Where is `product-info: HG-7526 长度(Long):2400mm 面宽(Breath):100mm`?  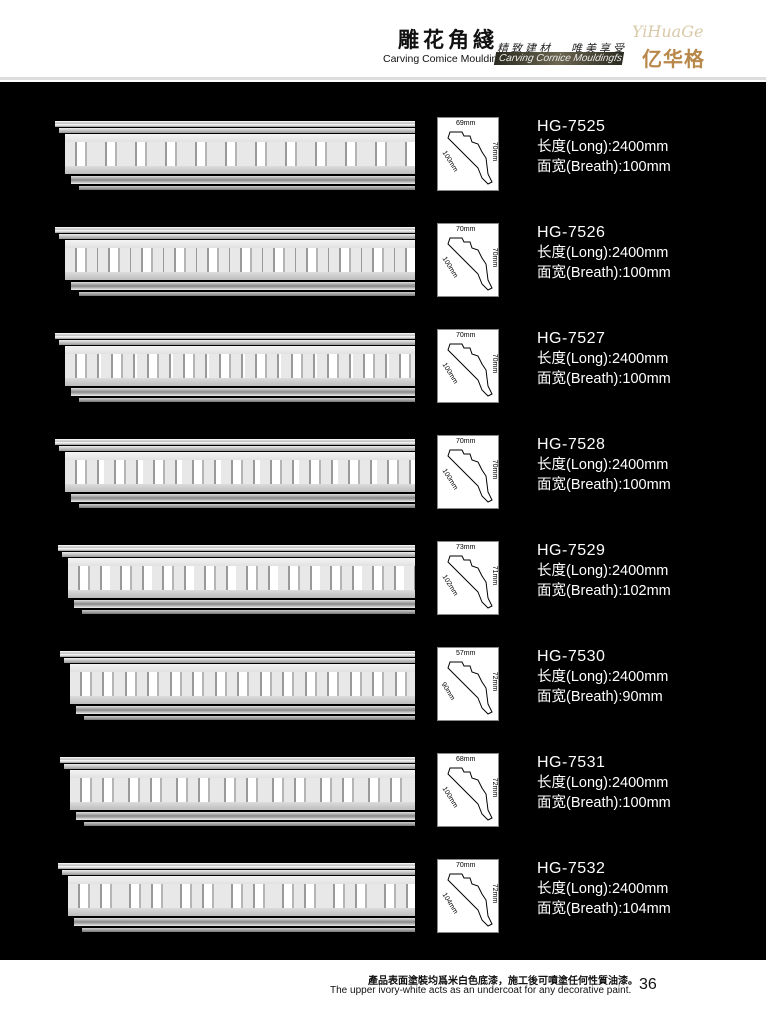 product-info: HG-7526 长度(Long):2400mm 面宽(Breath):100mm is located at coordinates (604, 253).